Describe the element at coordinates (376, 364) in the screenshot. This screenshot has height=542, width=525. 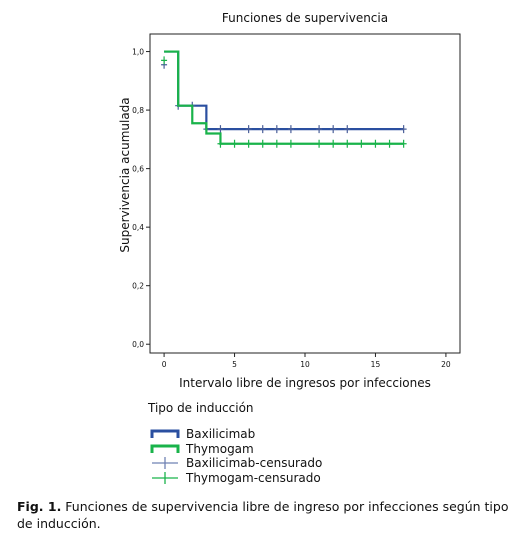
I see `x-tick-label: 15` at that location.